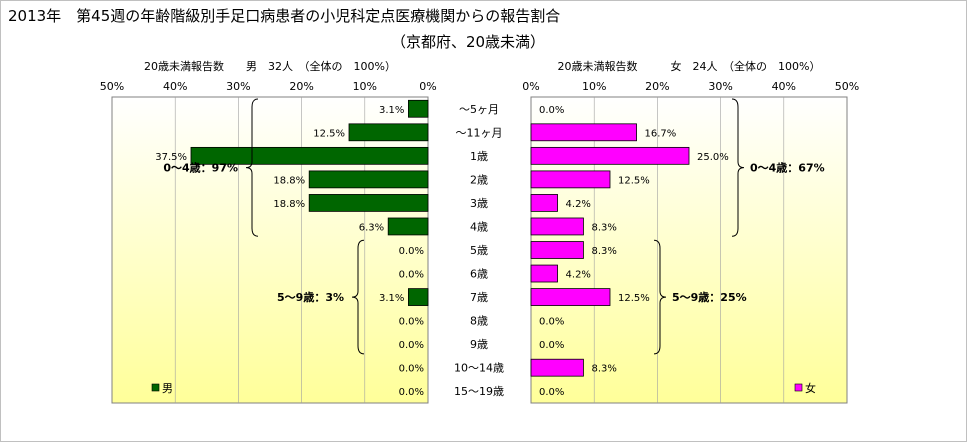  Describe the element at coordinates (479, 132) in the screenshot. I see `category-label: 〜11ヶ月` at that location.